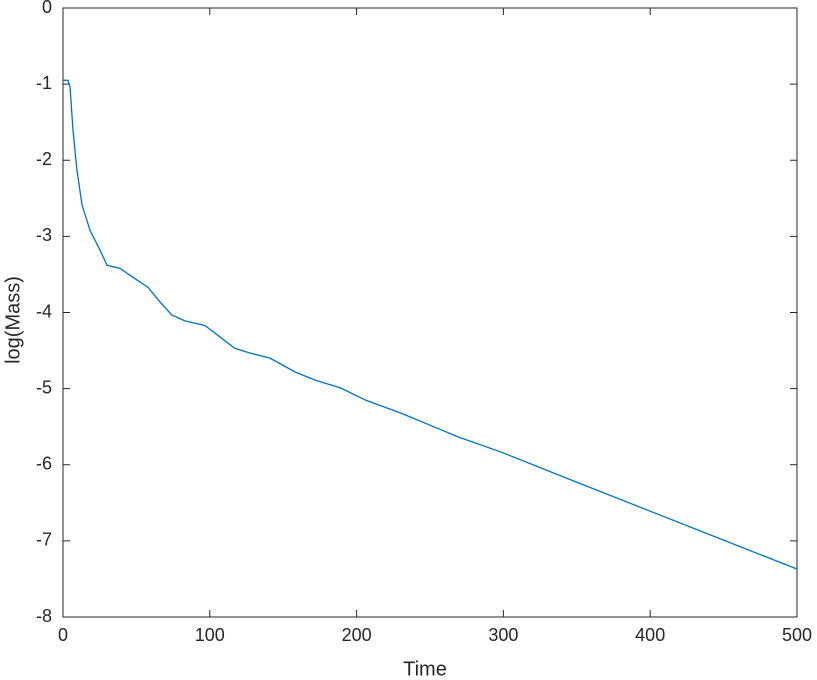 Image resolution: width=817 pixels, height=680 pixels. Describe the element at coordinates (503, 635) in the screenshot. I see `x-tick-label: 300` at that location.